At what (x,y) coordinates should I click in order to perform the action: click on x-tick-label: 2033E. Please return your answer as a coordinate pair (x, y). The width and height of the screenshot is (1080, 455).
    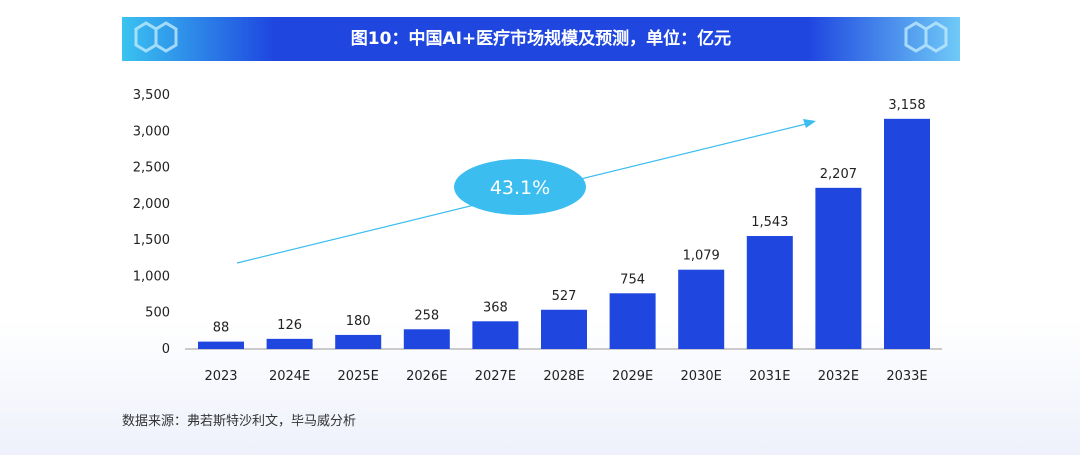
    Looking at the image, I should click on (906, 376).